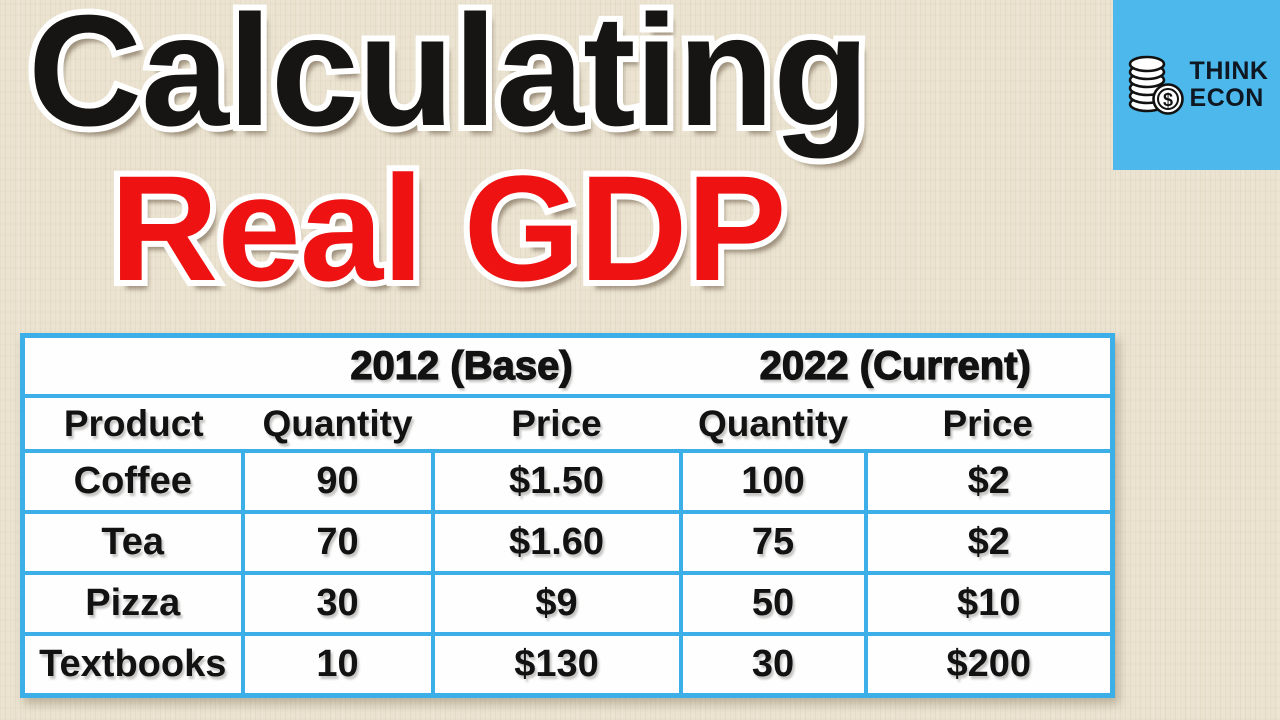 The height and width of the screenshot is (720, 1280). What do you see at coordinates (773, 423) in the screenshot?
I see `column-header-quantity-2022: Quantity` at bounding box center [773, 423].